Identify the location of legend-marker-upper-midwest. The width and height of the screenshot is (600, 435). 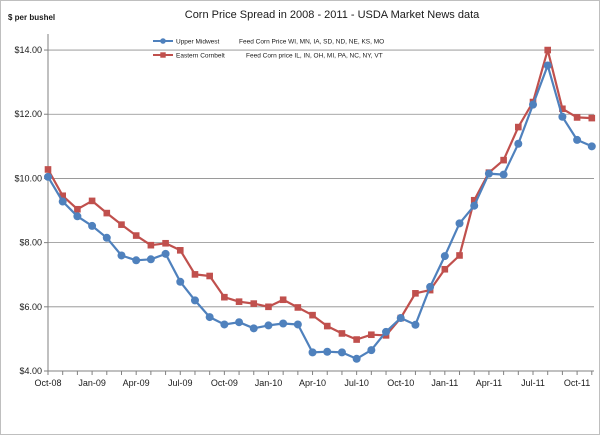
(163, 41).